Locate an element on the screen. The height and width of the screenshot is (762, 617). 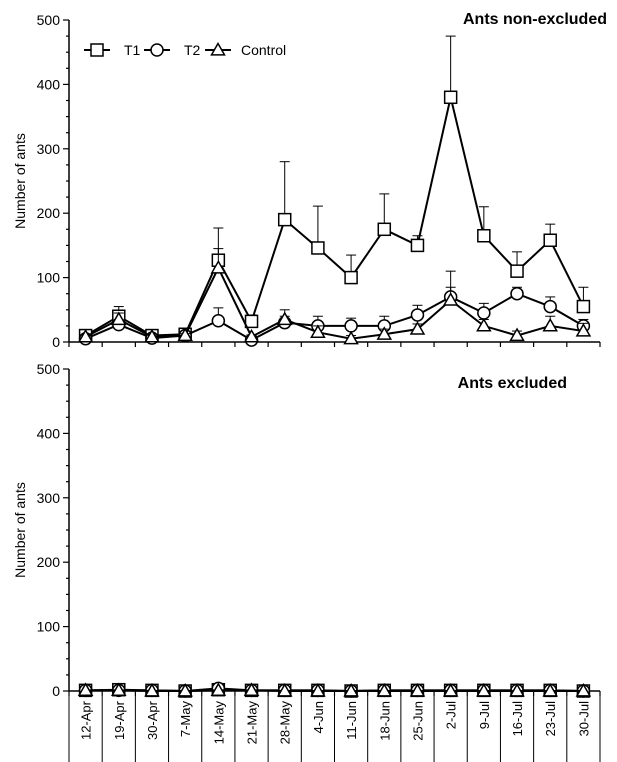
x-tick-label: 7-May is located at coordinates (185, 719).